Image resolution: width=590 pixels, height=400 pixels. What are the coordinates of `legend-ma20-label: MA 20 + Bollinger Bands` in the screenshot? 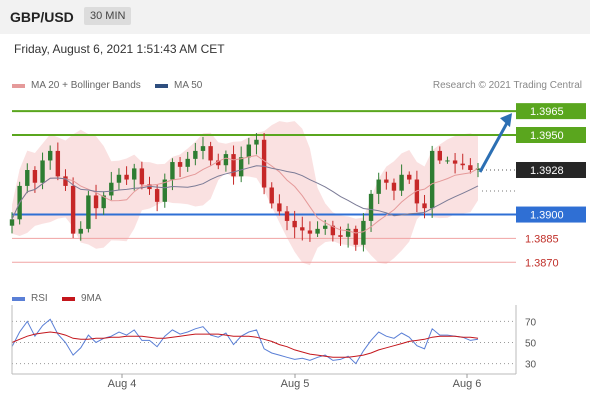 It's located at (86, 85).